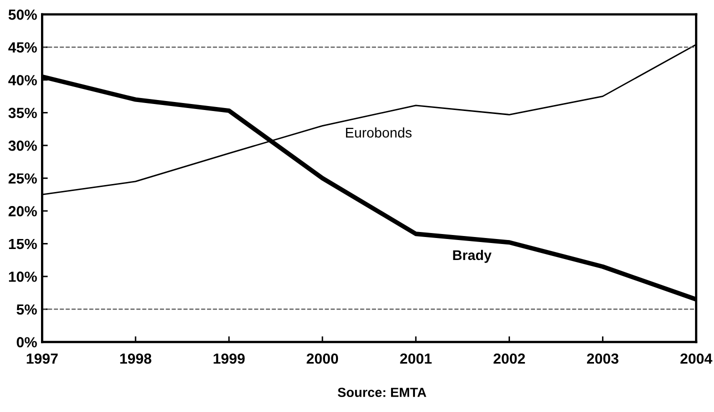 This screenshot has height=412, width=714. Describe the element at coordinates (22, 178) in the screenshot. I see `y-tick-label: 25%` at that location.